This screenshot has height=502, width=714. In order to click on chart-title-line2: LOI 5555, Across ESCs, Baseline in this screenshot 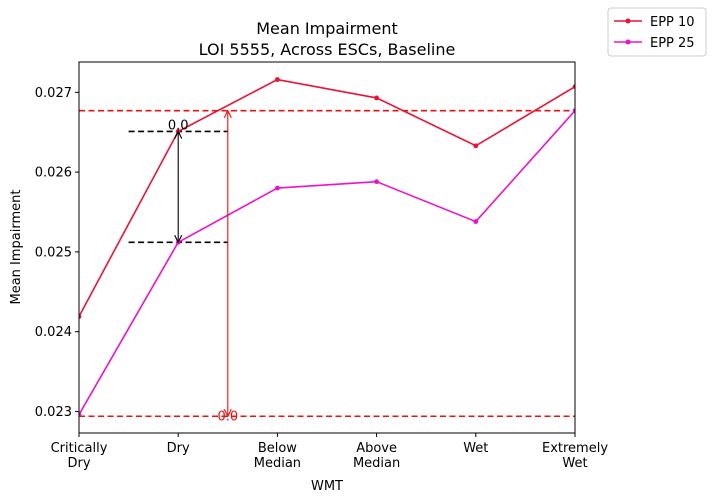, I will do `click(327, 49)`.